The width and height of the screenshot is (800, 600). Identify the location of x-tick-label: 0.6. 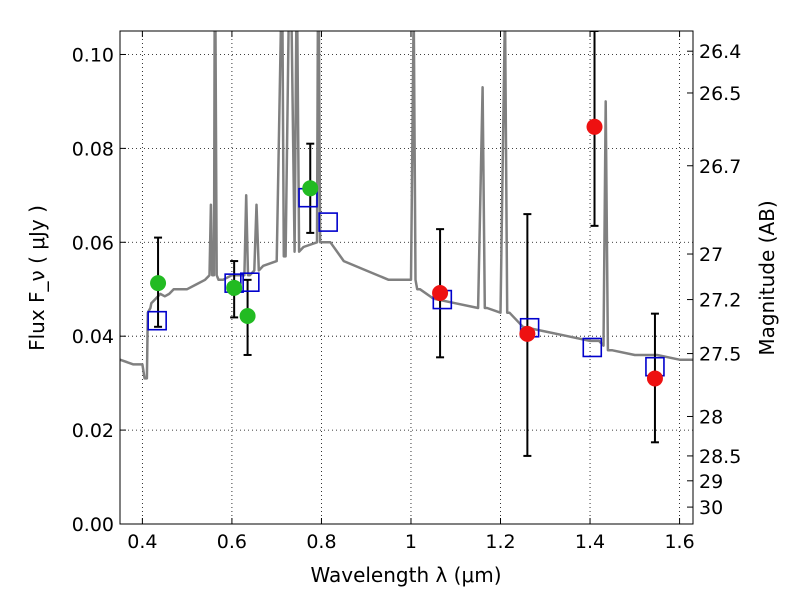
(232, 542).